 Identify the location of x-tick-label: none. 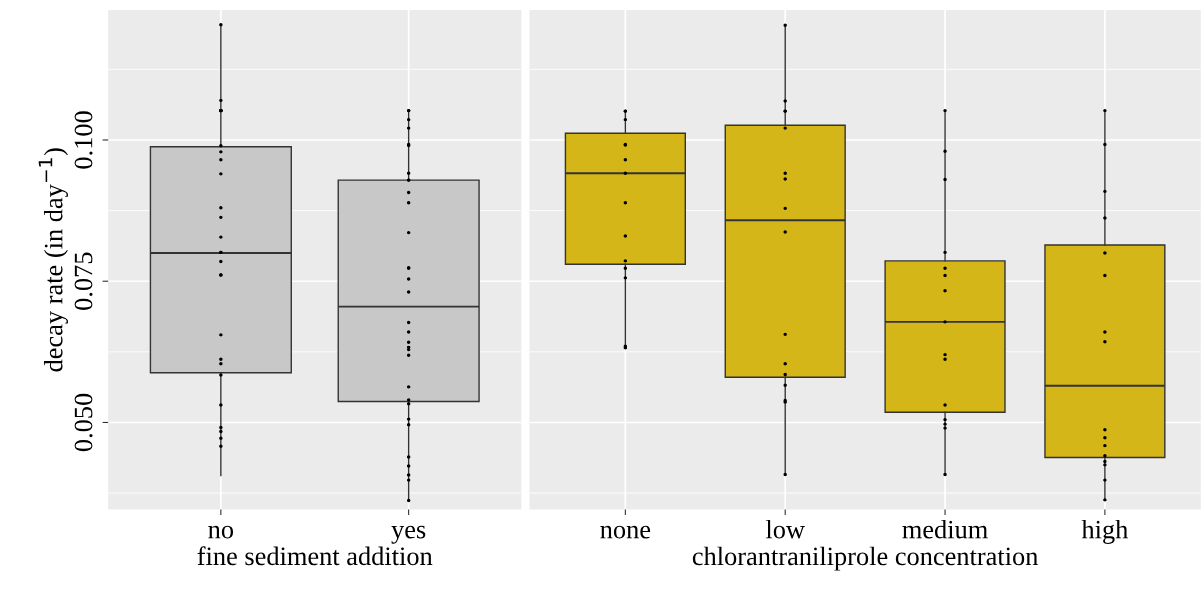
(625, 532).